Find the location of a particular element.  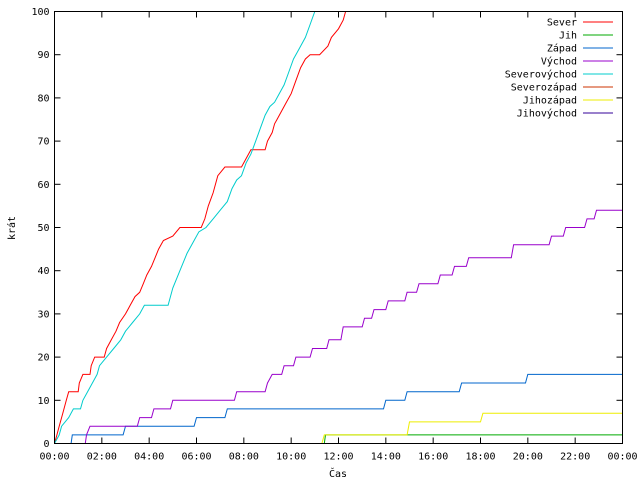

x-tick-label: 14:00 is located at coordinates (386, 457).